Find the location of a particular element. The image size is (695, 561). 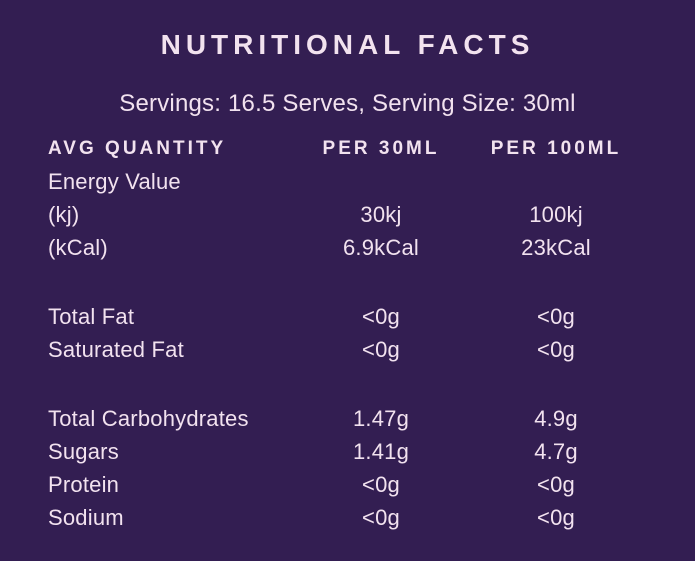

row-value-per-30ml: 1.41g is located at coordinates (381, 451).